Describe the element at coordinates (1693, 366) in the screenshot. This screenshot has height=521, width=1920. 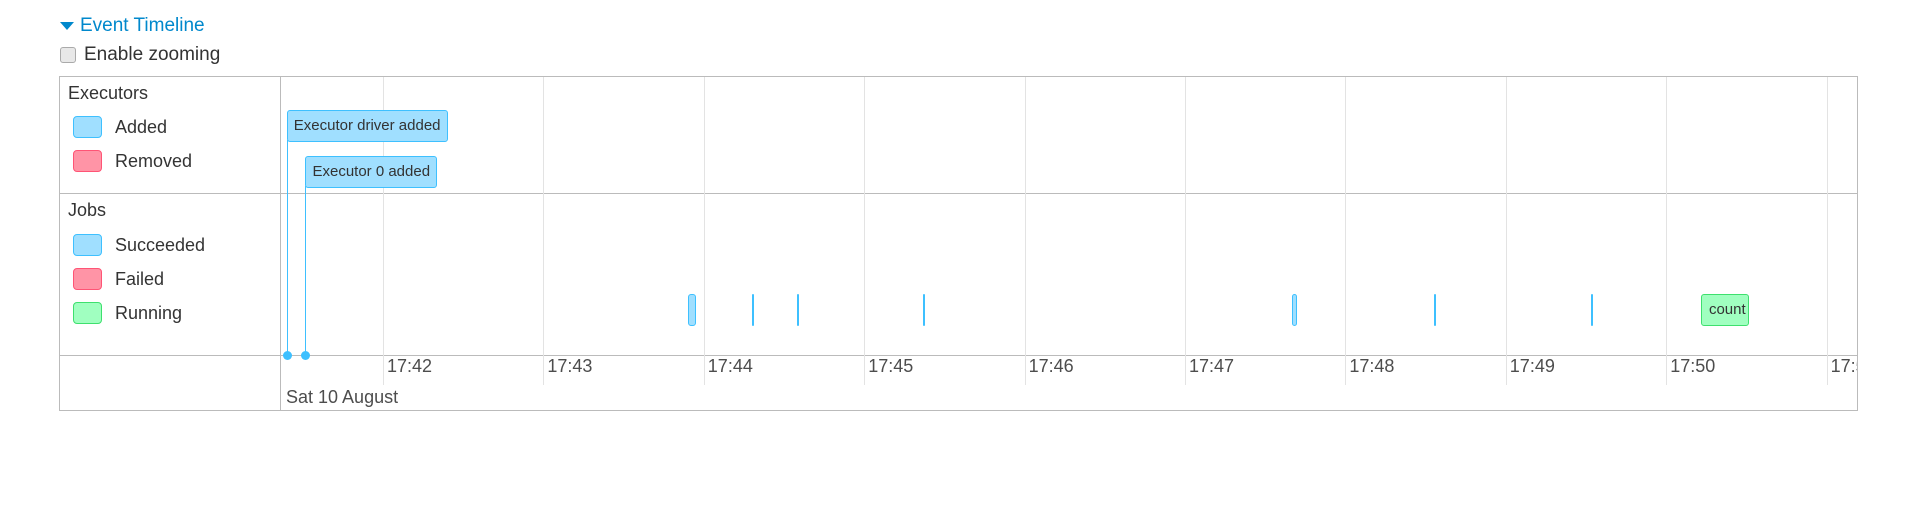
I see `axis-tick-label: 17:50` at that location.